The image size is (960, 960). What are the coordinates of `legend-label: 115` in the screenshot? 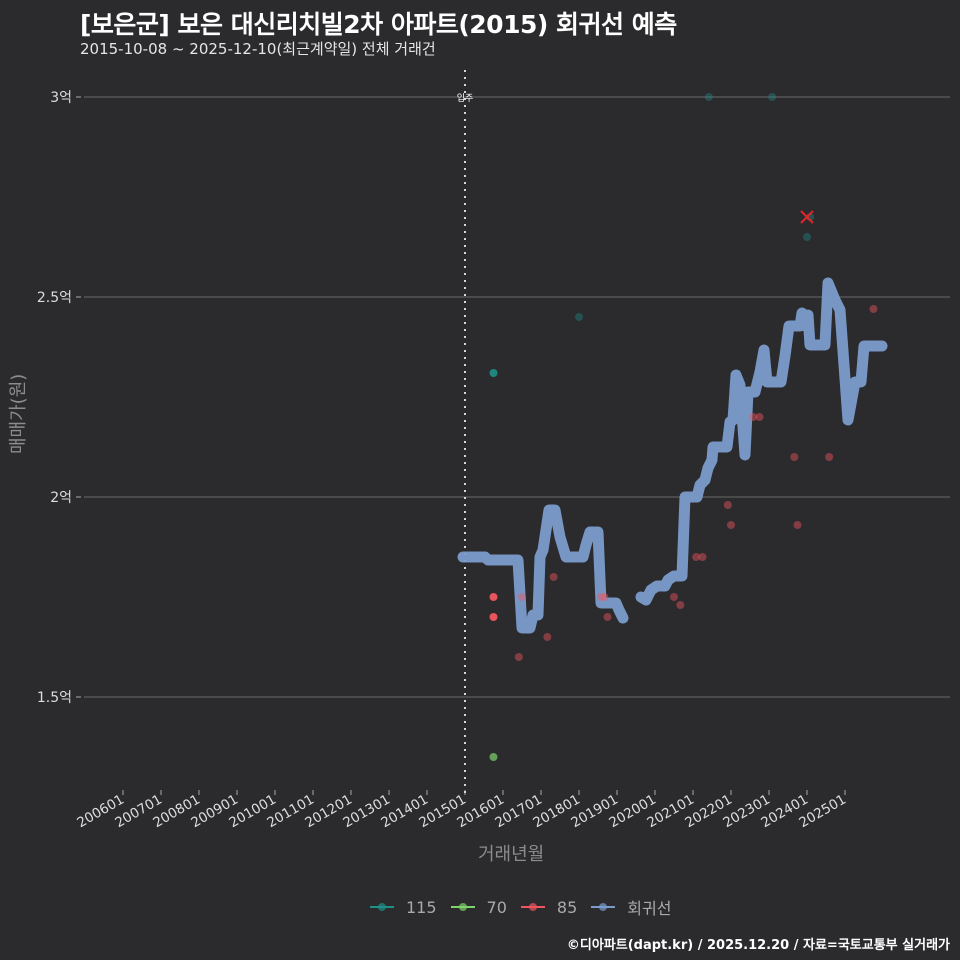 It's located at (421, 907).